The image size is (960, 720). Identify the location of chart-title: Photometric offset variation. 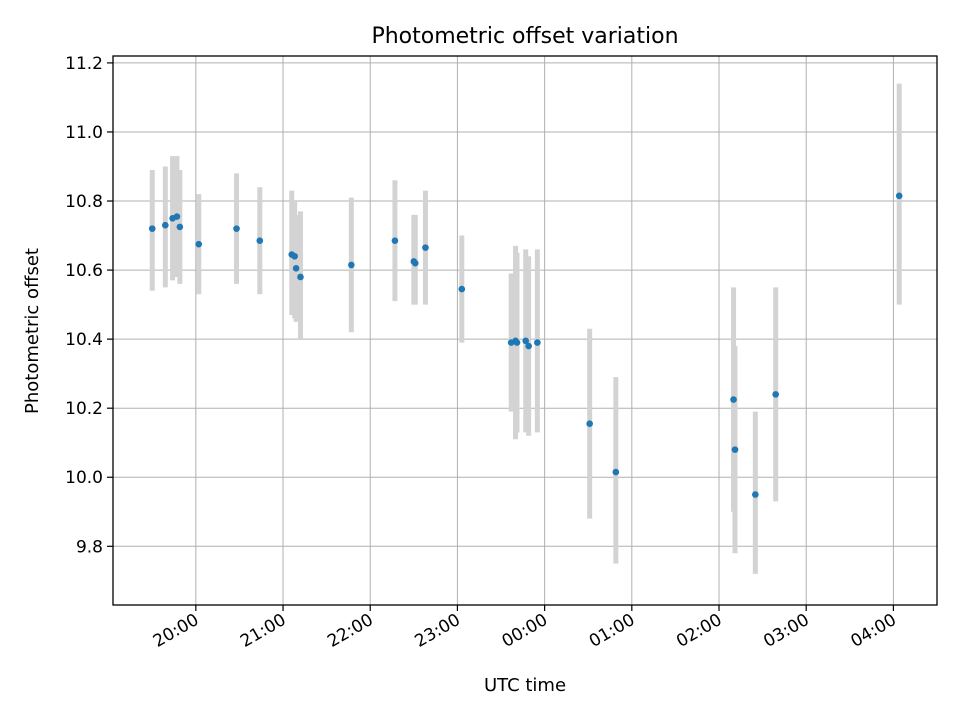
(524, 36).